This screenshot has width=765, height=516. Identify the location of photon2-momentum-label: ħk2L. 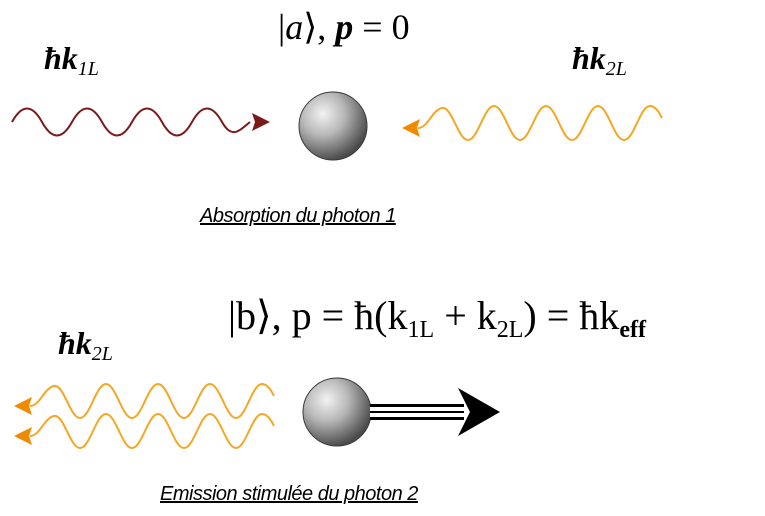
(599, 60).